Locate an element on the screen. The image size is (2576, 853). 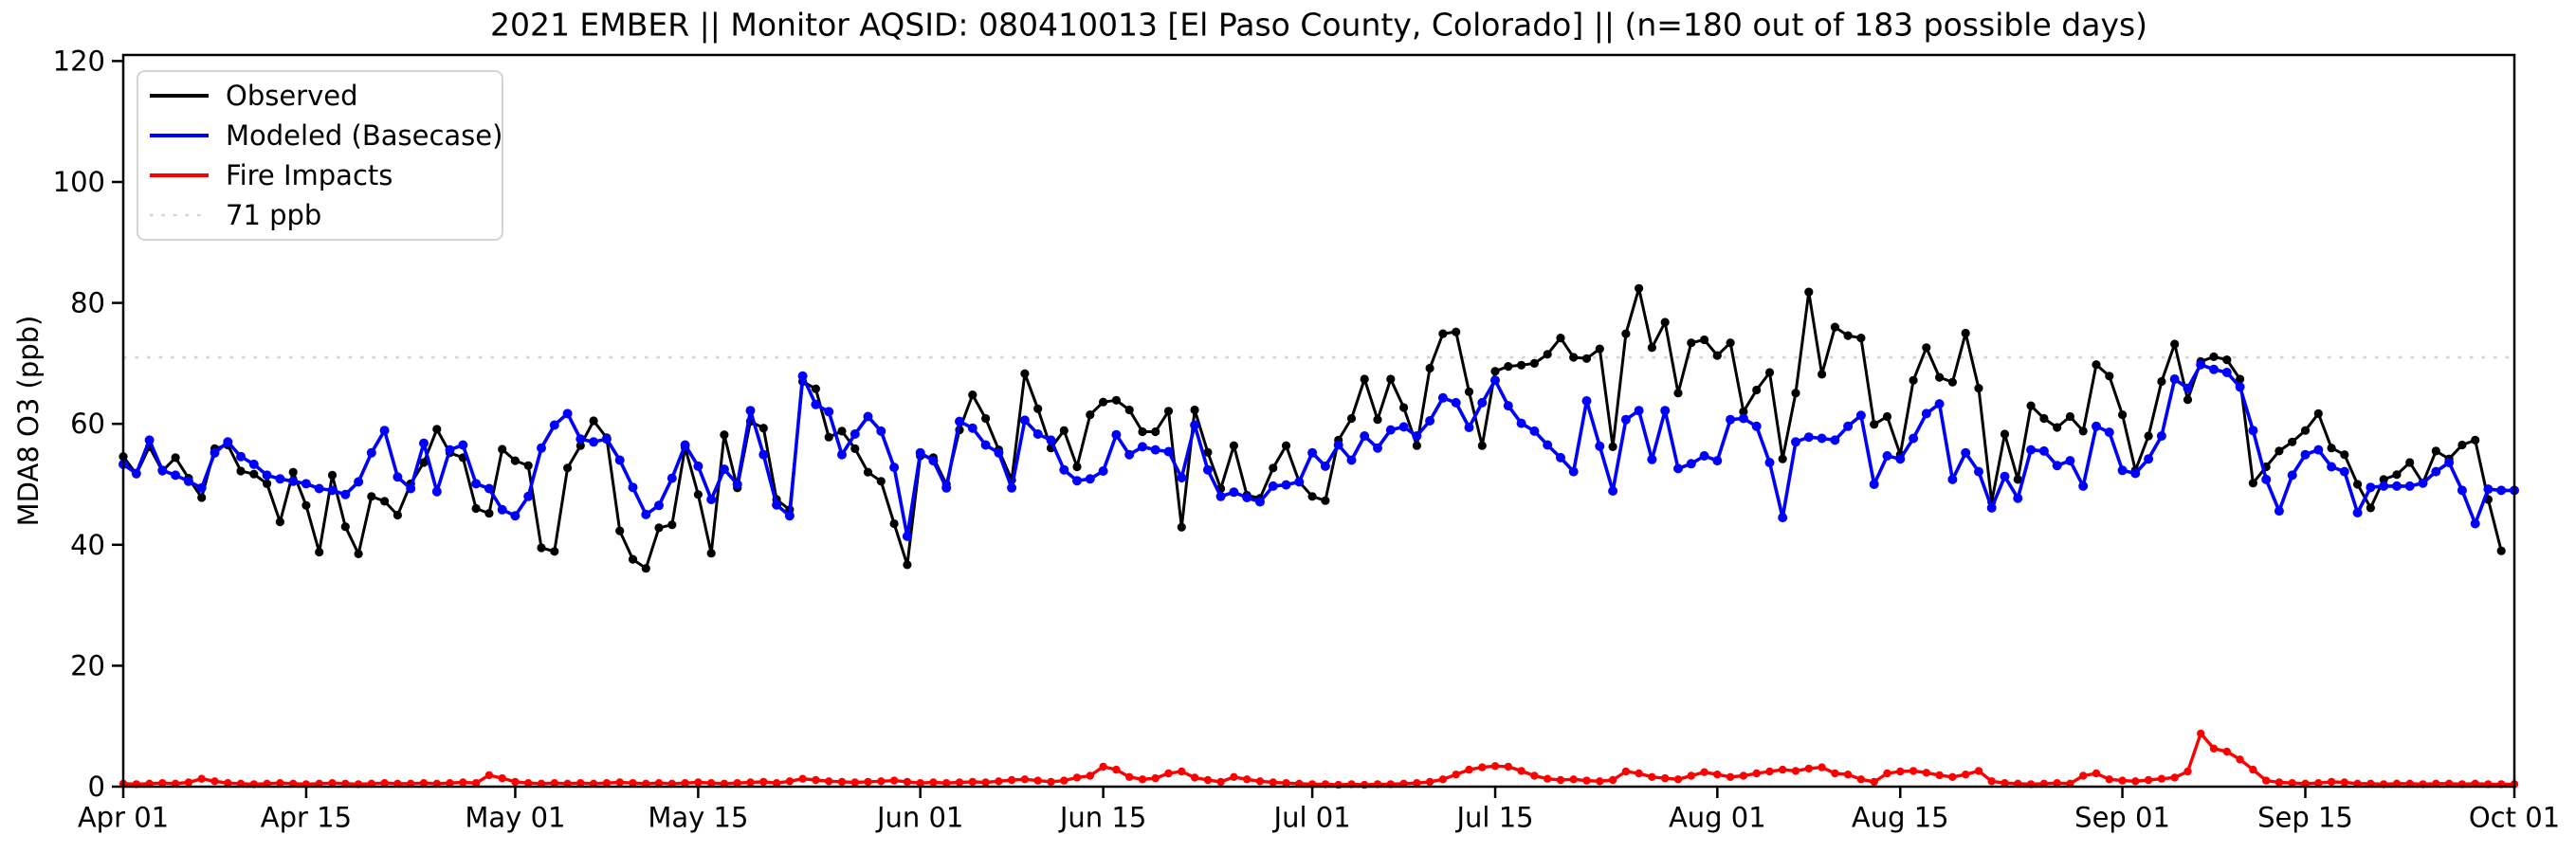
x-tick-label: Jul 01 is located at coordinates (1311, 818).